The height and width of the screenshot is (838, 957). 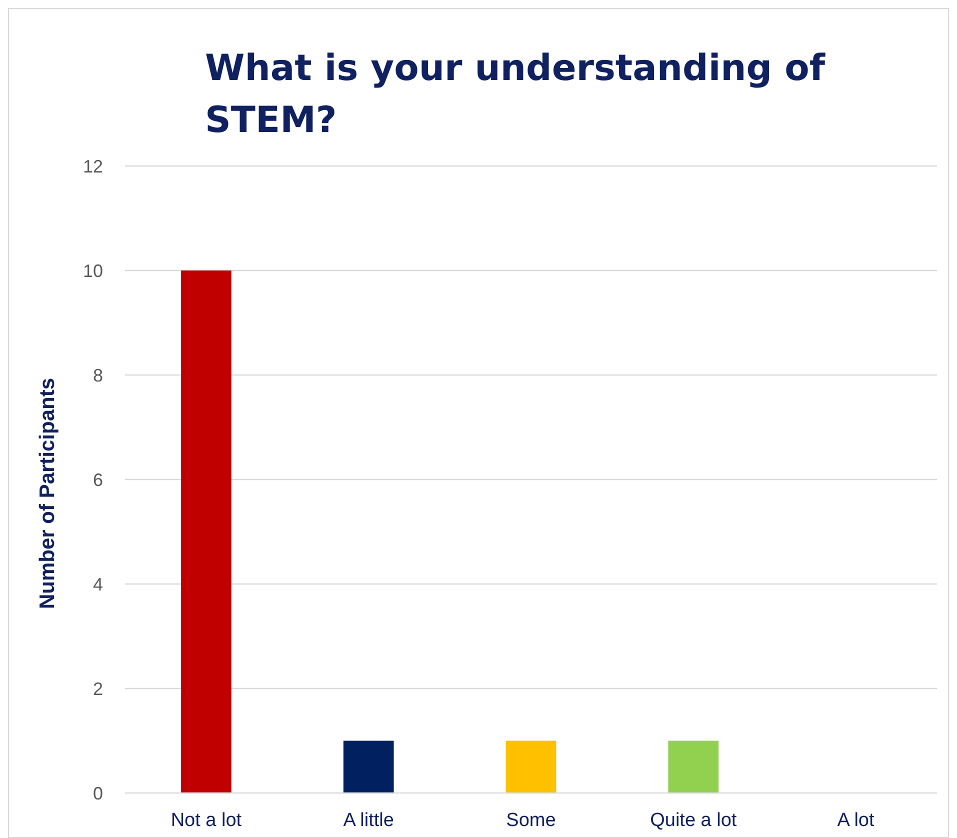 What do you see at coordinates (97, 480) in the screenshot?
I see `y-tick-label: 6` at bounding box center [97, 480].